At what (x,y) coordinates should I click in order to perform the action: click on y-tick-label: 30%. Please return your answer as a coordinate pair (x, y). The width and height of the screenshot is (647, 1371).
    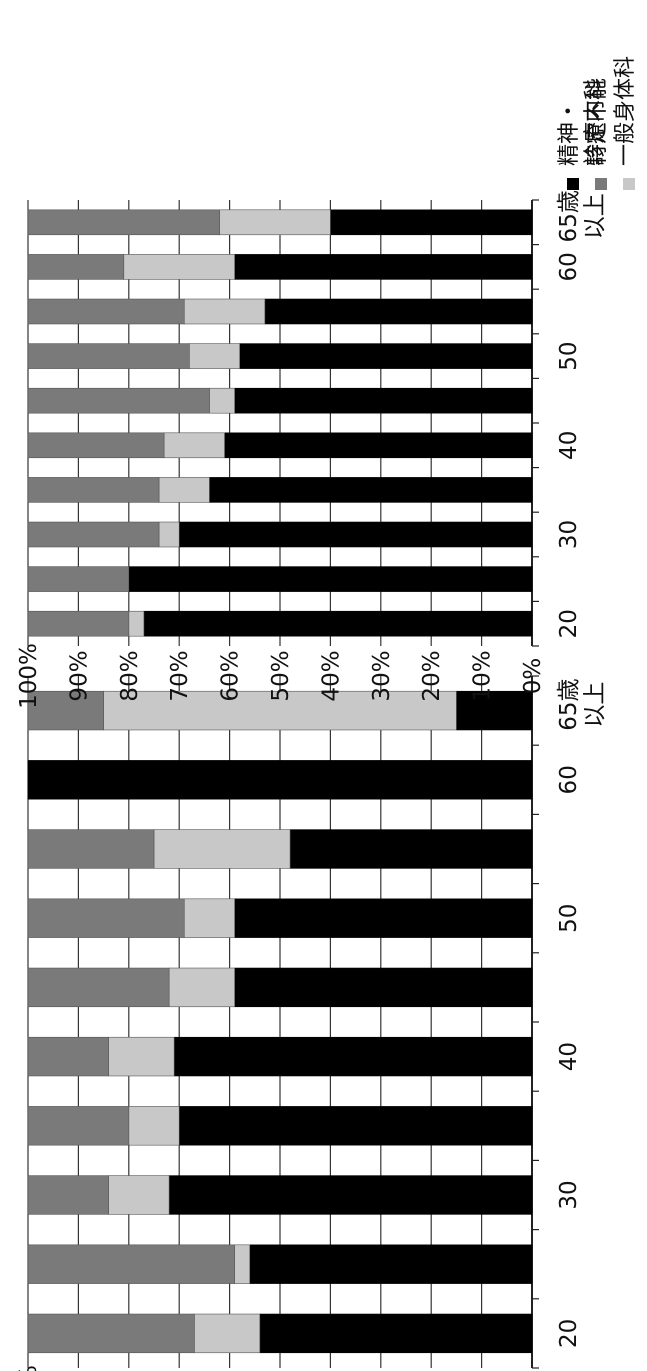
    Looking at the image, I should click on (382, 675).